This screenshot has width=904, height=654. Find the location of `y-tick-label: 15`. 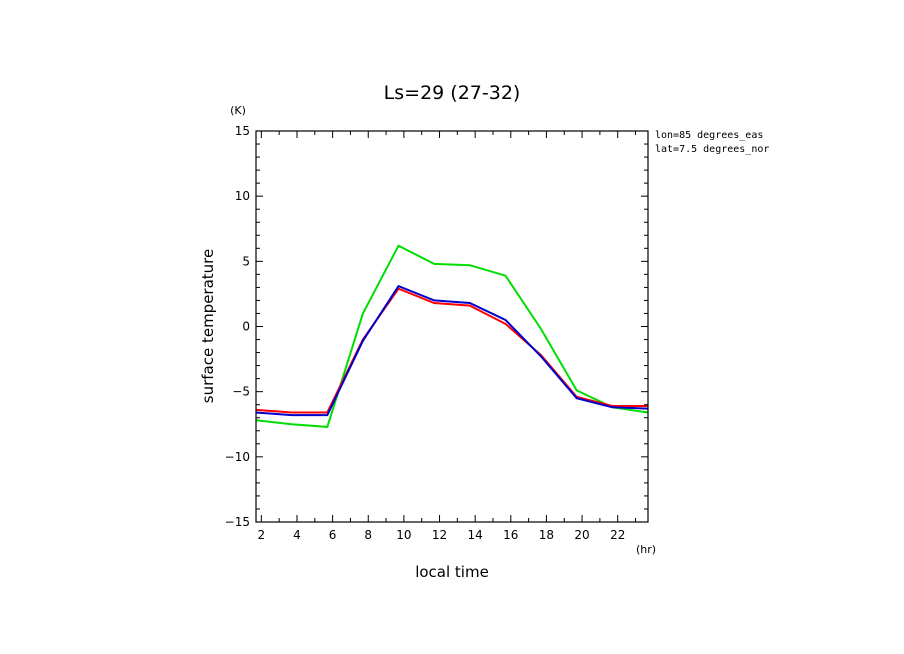

y-tick-label: 15 is located at coordinates (242, 131).